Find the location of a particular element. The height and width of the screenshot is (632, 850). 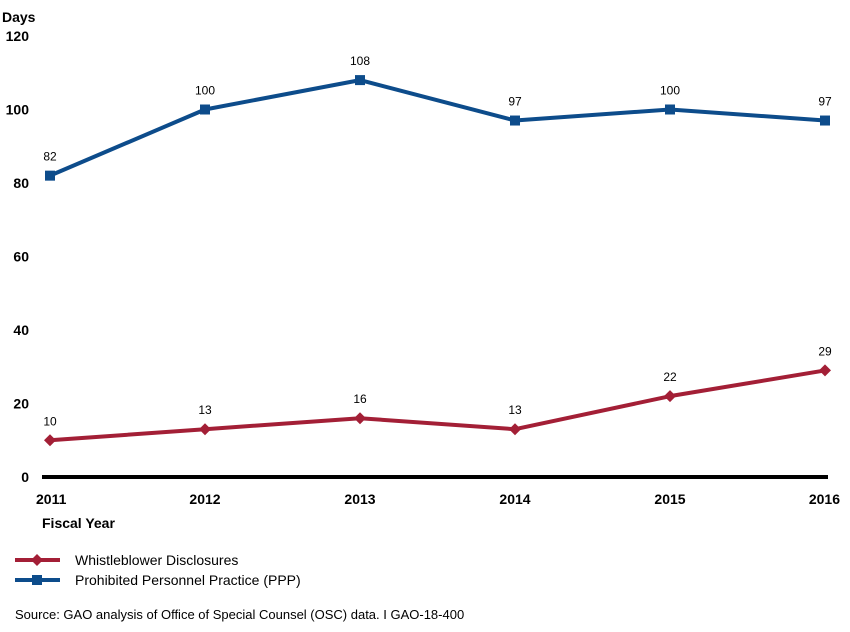

series-line-whistleblower is located at coordinates (437, 405).